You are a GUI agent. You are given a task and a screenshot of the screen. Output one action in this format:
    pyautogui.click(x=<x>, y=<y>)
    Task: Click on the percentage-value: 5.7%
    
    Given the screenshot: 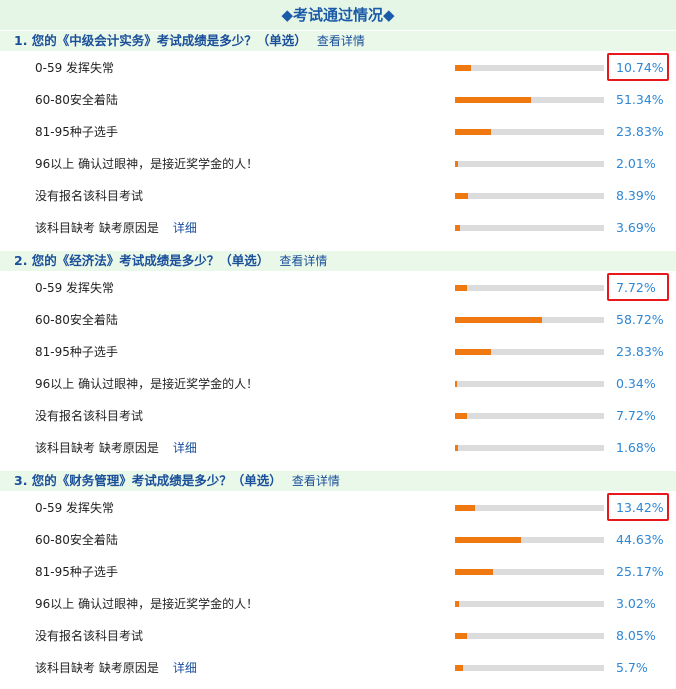 What is the action you would take?
    pyautogui.click(x=632, y=667)
    